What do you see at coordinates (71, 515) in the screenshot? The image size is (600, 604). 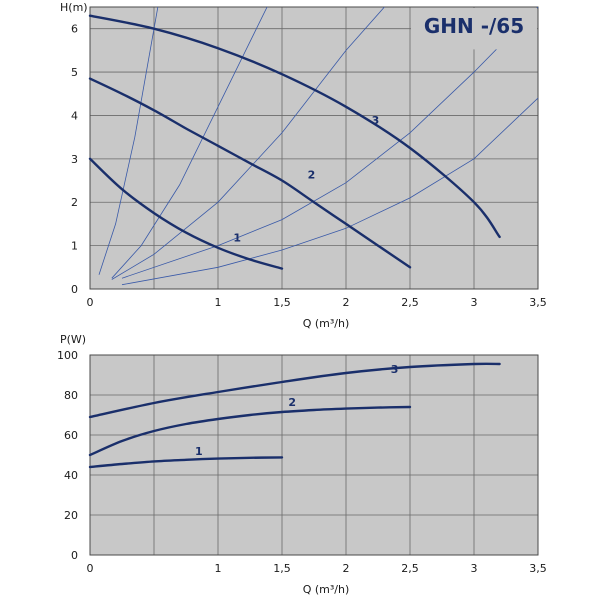 I see `y-tick-label: 20` at bounding box center [71, 515].